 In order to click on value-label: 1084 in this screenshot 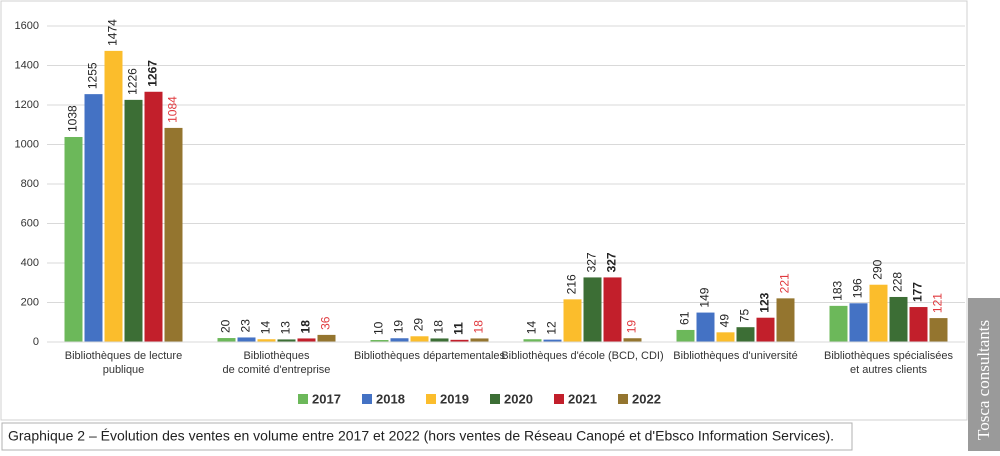, I will do `click(173, 109)`.